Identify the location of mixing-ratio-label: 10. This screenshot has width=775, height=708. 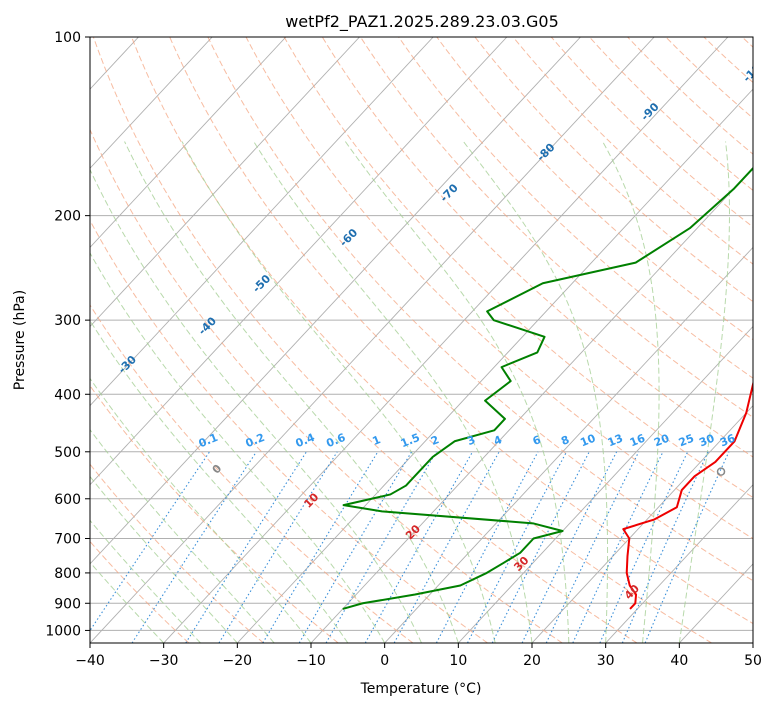
(587, 441).